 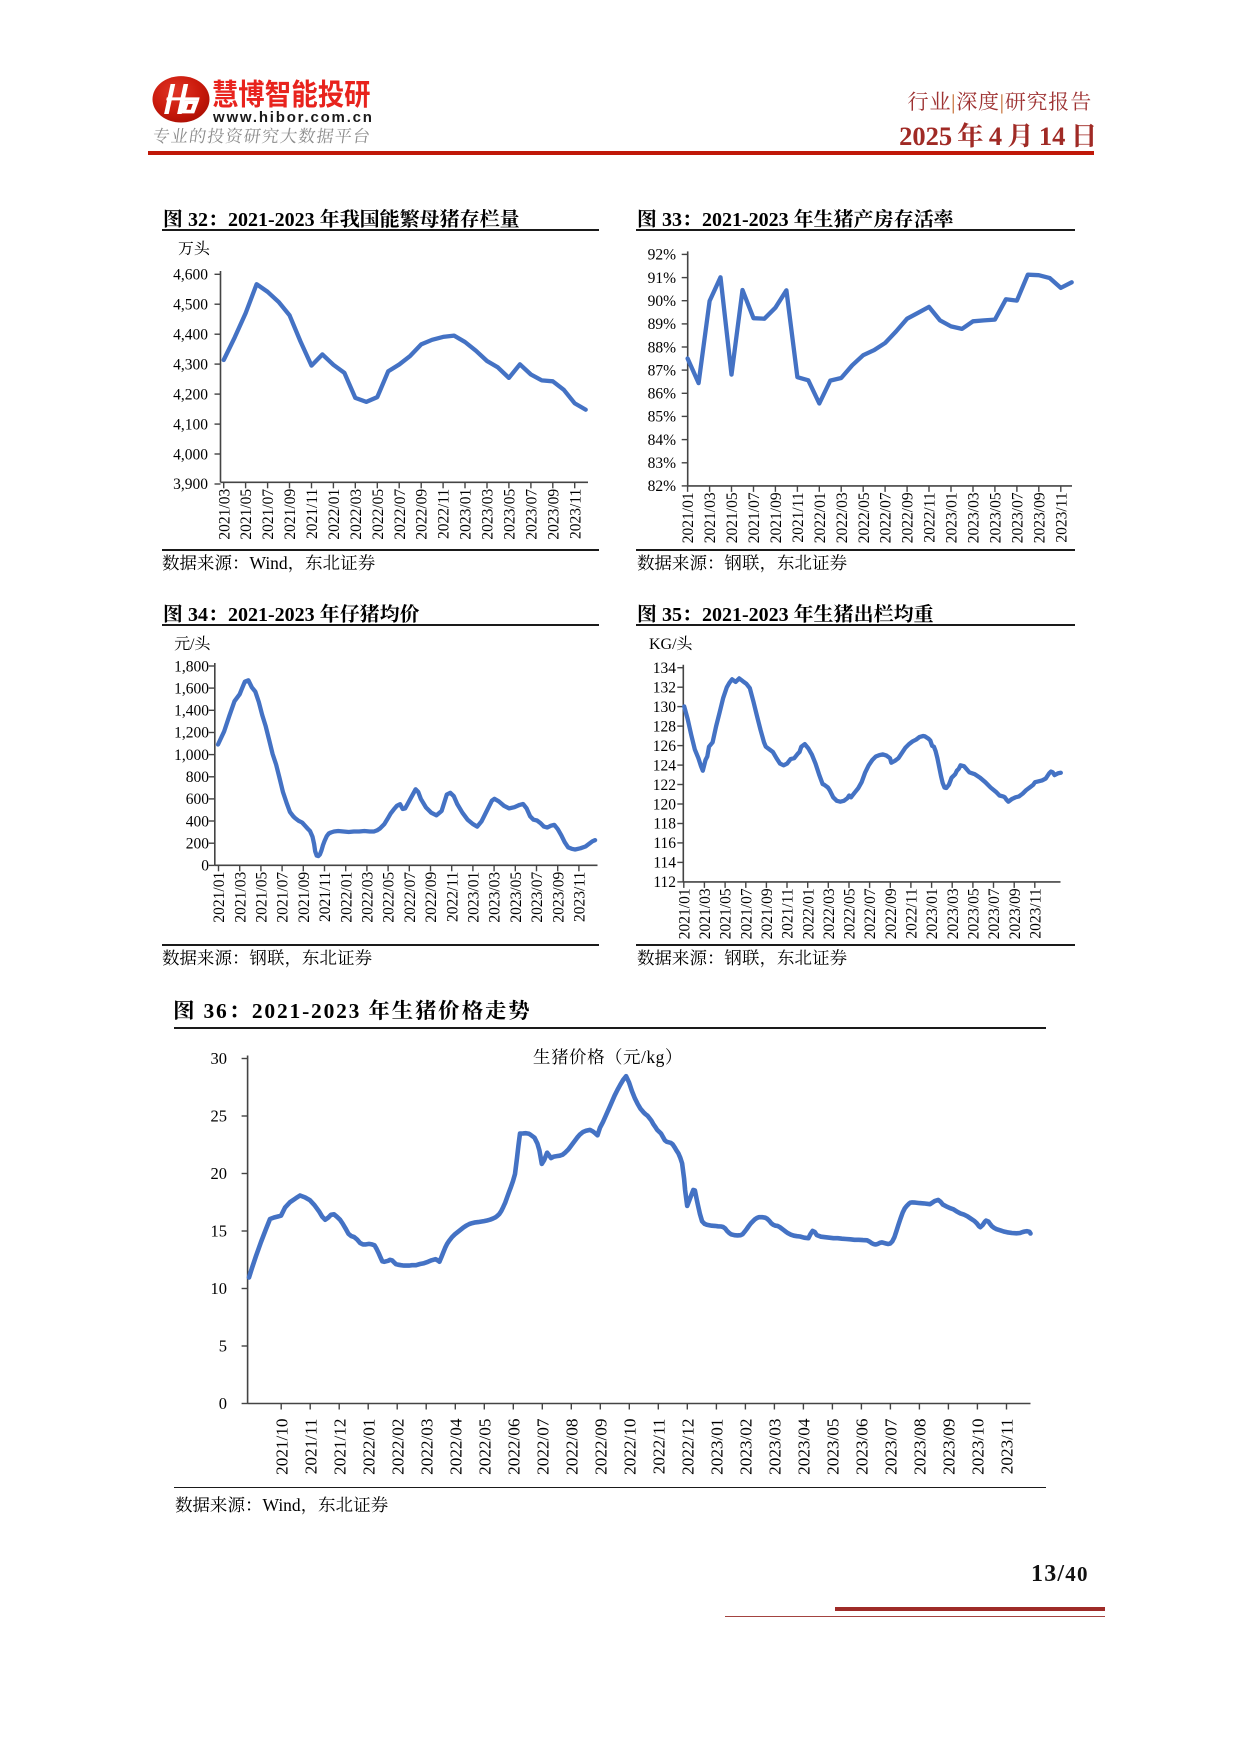 What do you see at coordinates (397, 1447) in the screenshot?
I see `svg-text: 2022/02` at bounding box center [397, 1447].